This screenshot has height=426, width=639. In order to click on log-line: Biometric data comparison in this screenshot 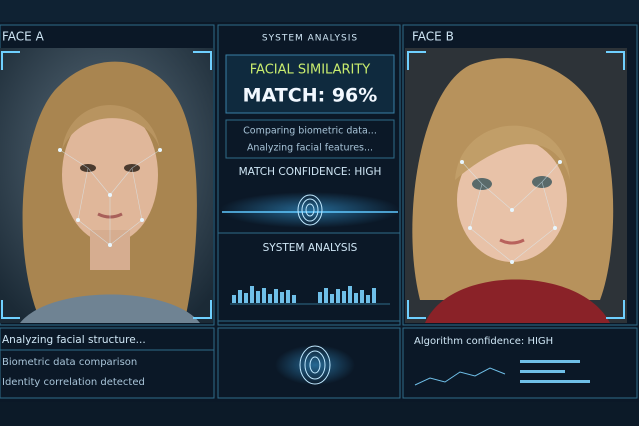, I will do `click(69, 362)`.